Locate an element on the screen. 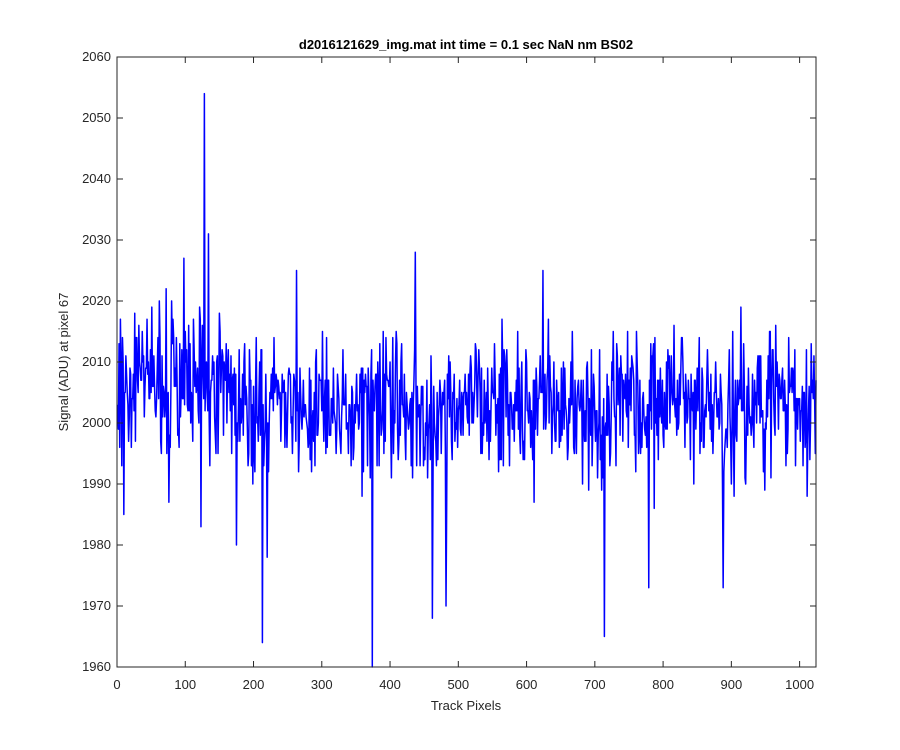 The height and width of the screenshot is (750, 900). y-tick-label: 1980 is located at coordinates (96, 544).